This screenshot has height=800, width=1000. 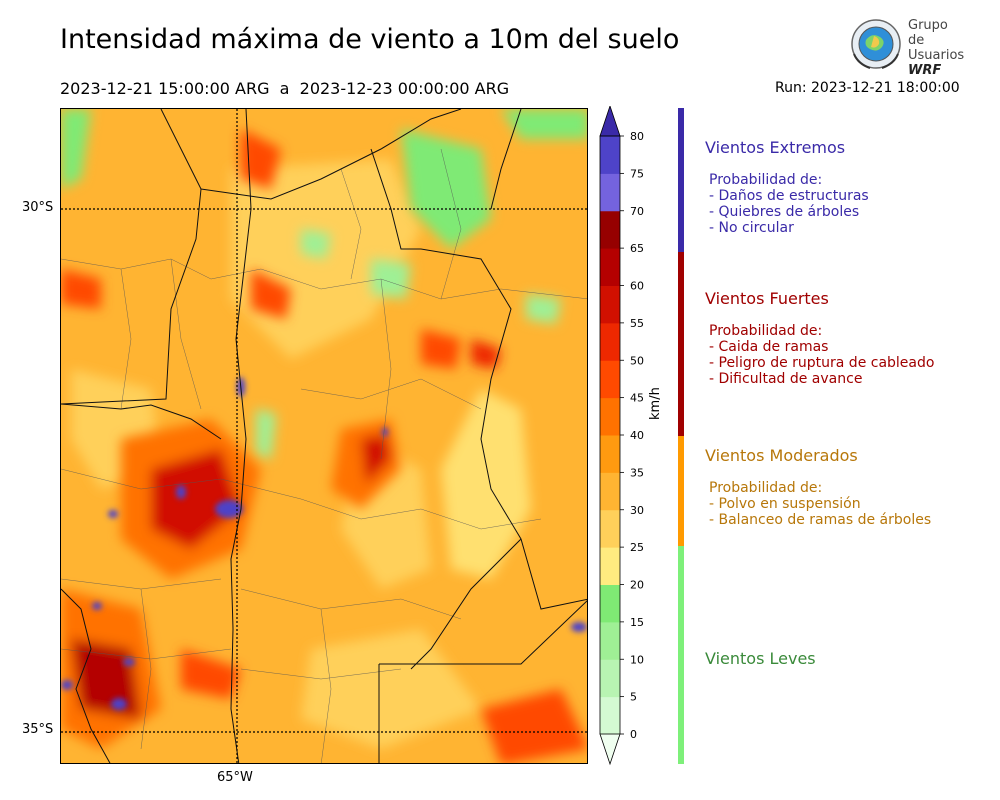 What do you see at coordinates (165, 88) in the screenshot?
I see `date-start: 2023-12-21 15:00:00 ARG` at bounding box center [165, 88].